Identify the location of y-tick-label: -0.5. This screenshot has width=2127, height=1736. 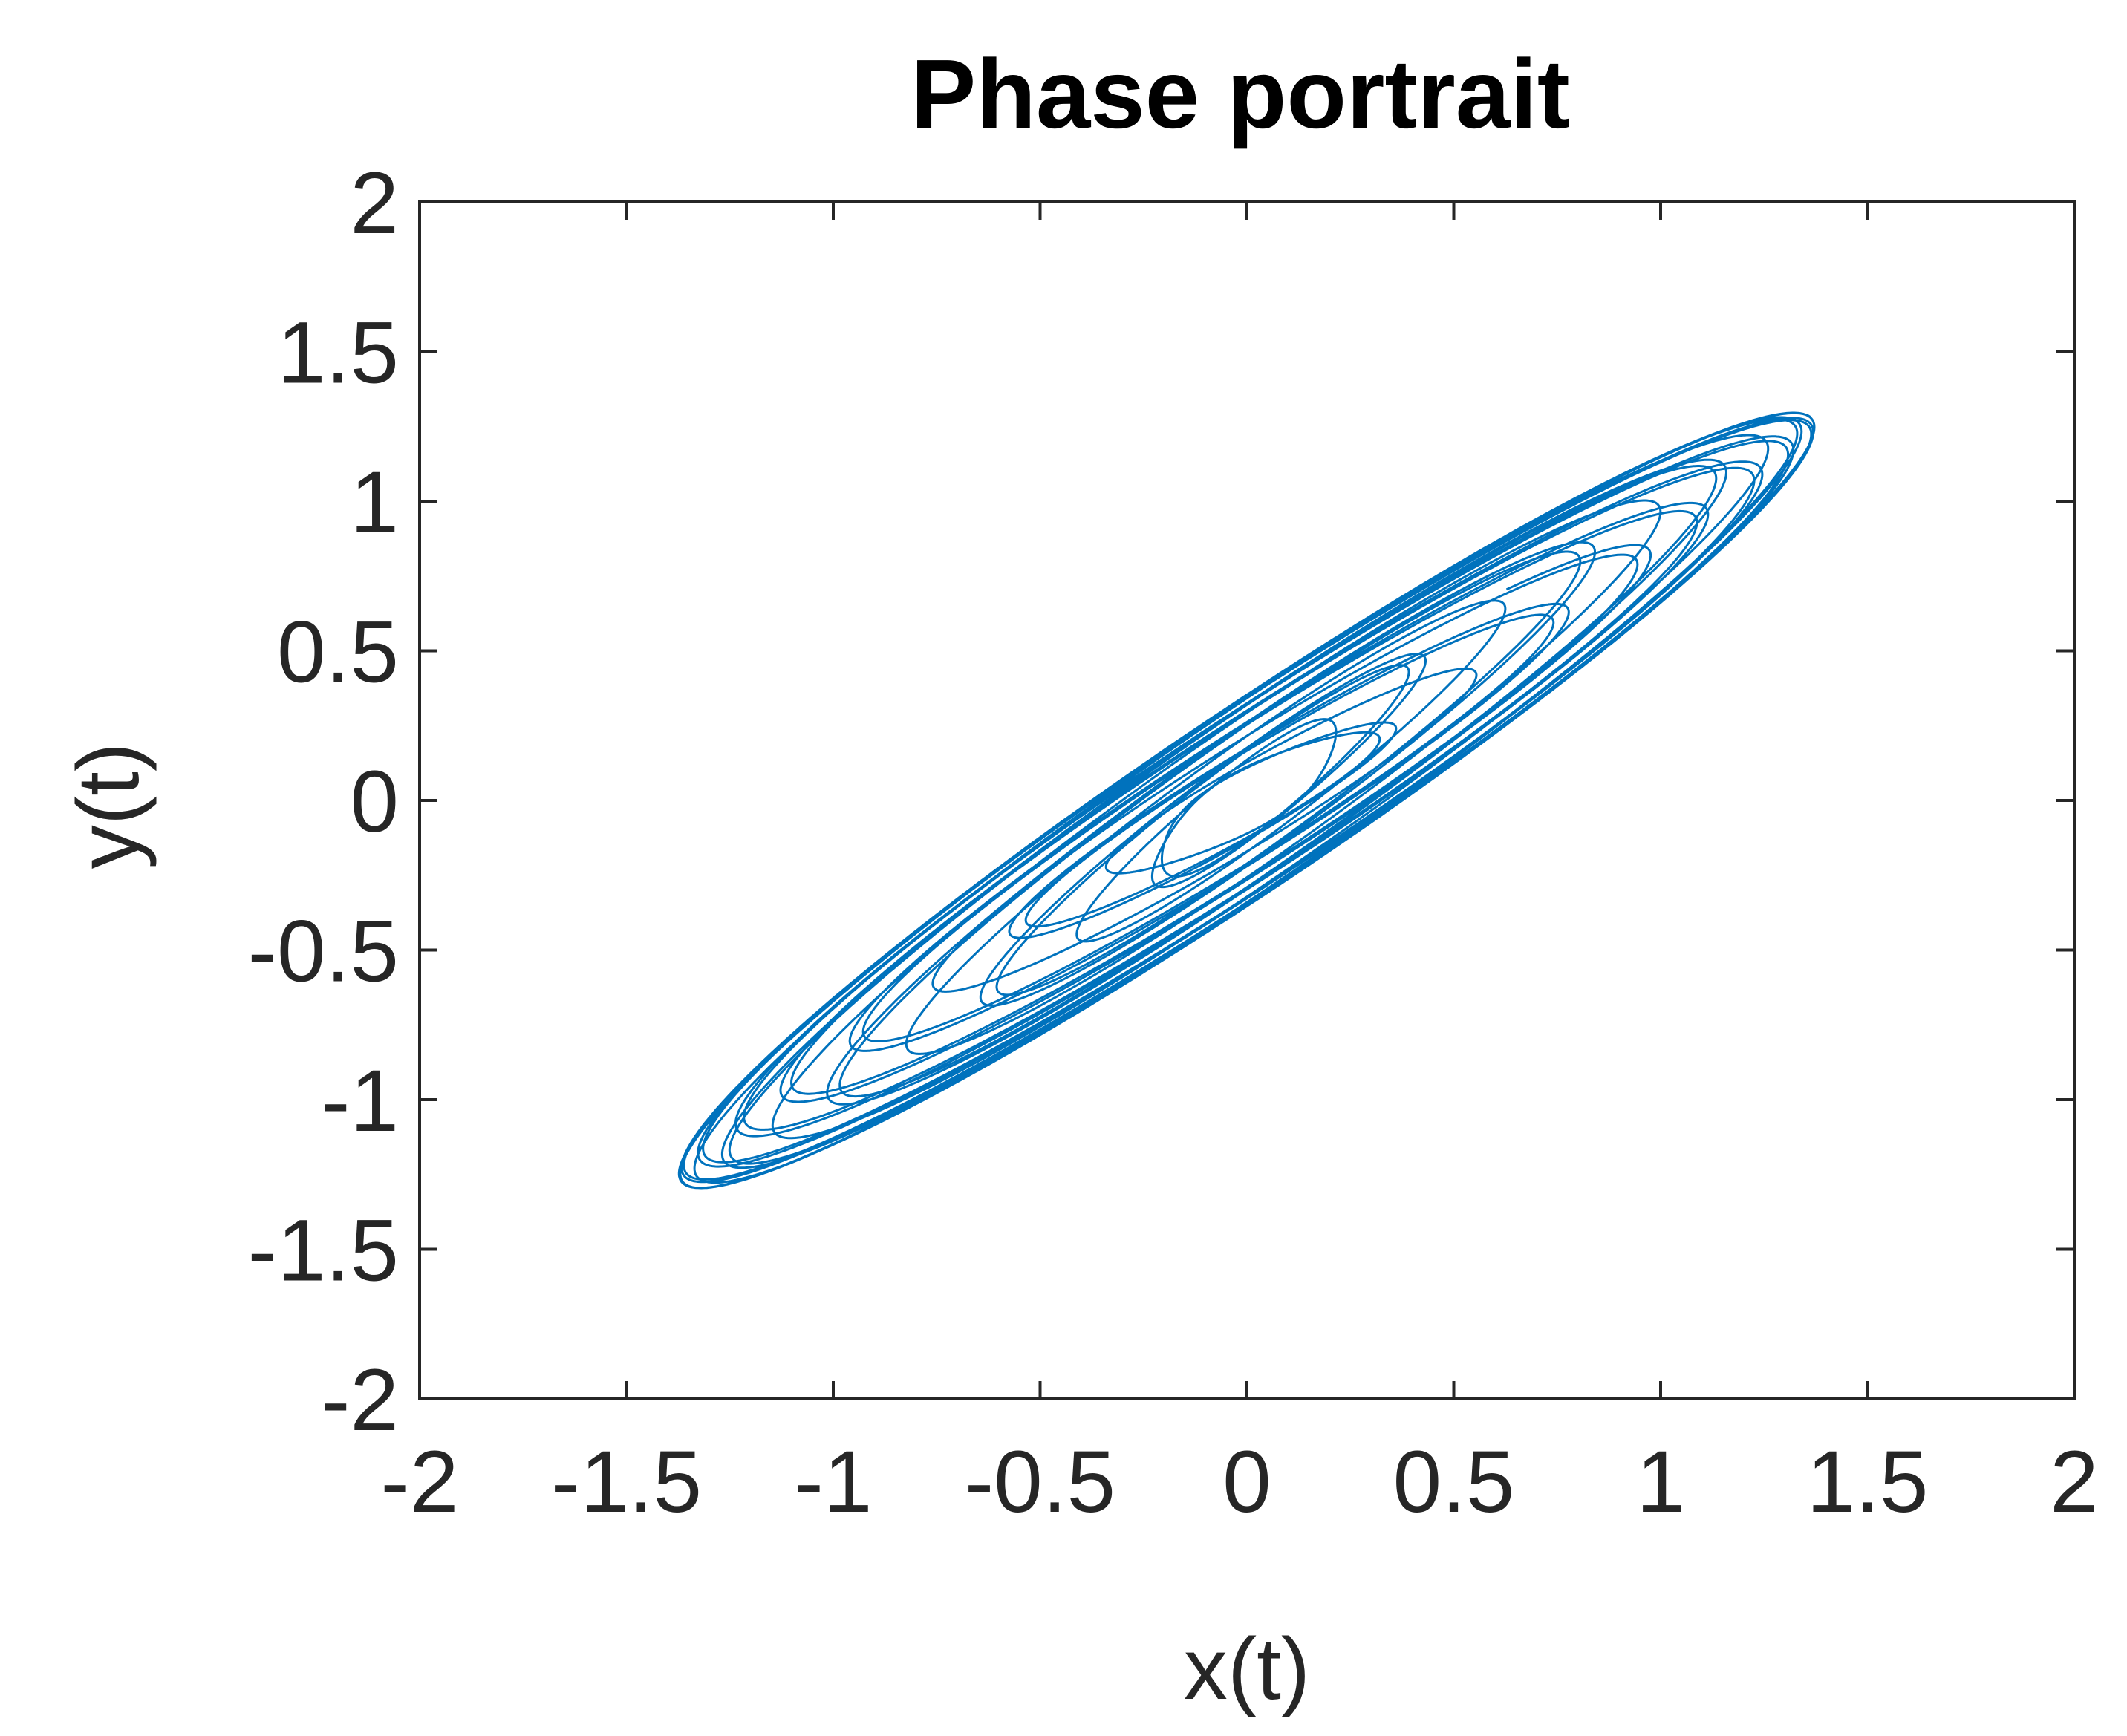
(323, 952).